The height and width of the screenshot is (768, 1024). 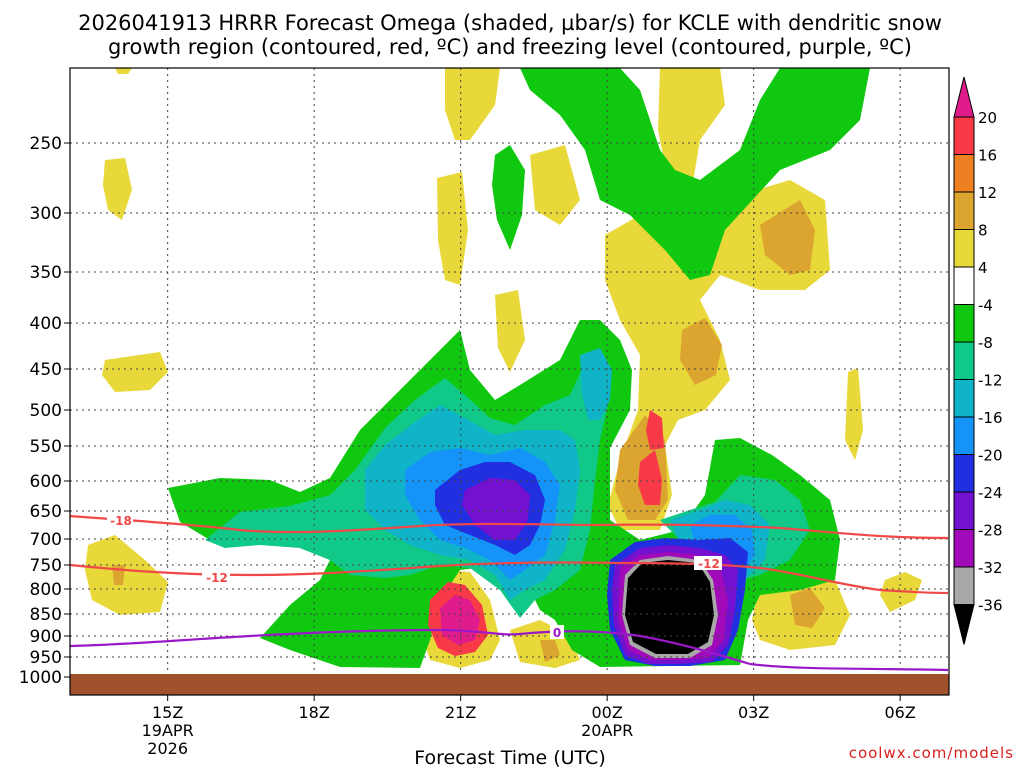 I want to click on colorbar-label: 8, so click(x=983, y=231).